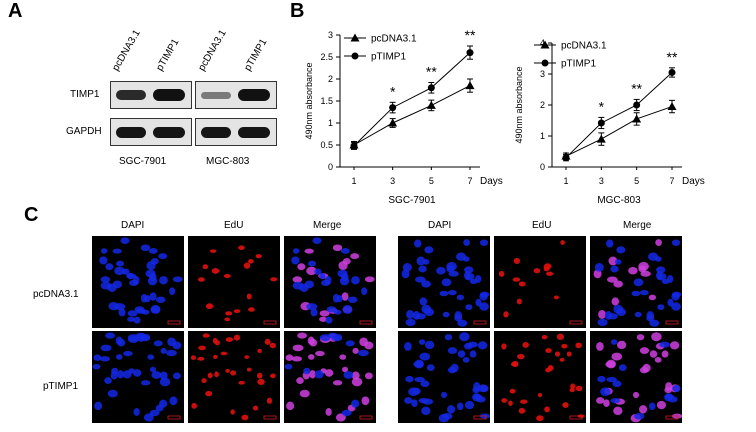 The image size is (756, 432). What do you see at coordinates (15, 11) in the screenshot?
I see `panel-label-a: A` at bounding box center [15, 11].